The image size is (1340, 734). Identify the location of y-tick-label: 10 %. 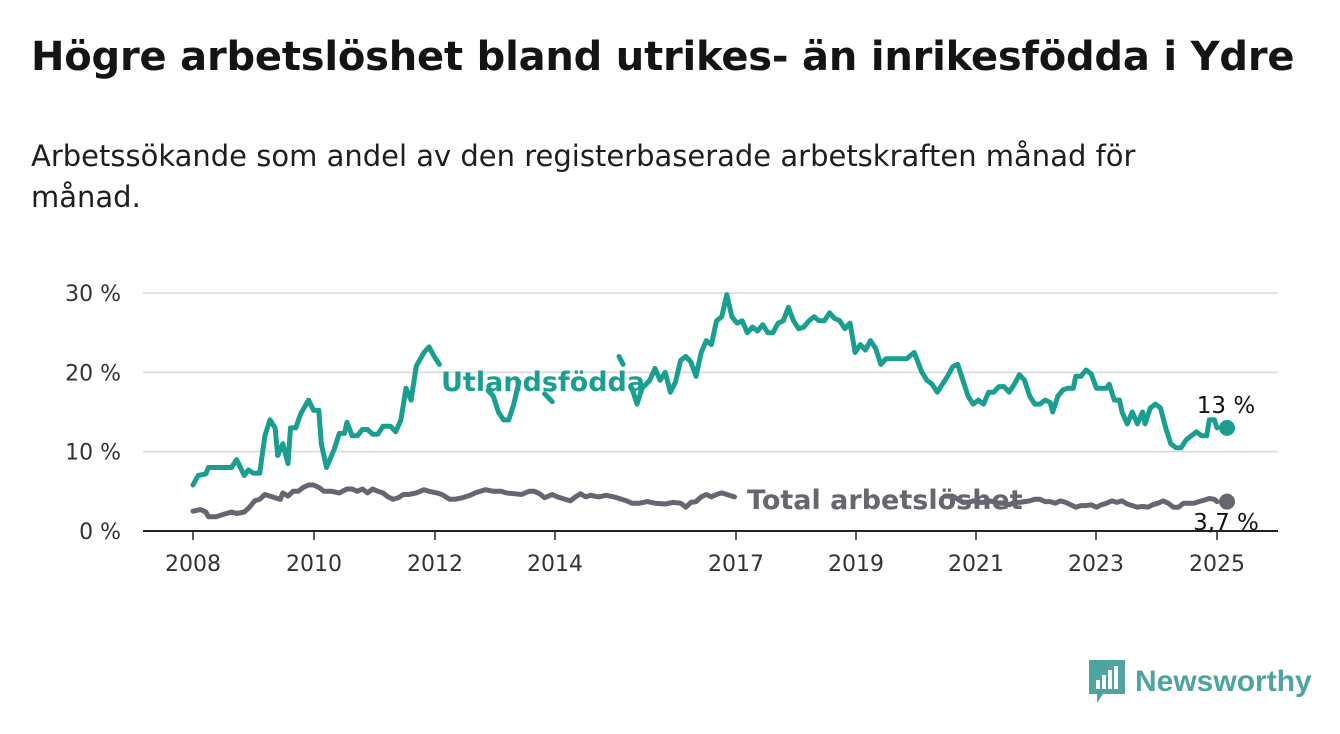
(93, 453).